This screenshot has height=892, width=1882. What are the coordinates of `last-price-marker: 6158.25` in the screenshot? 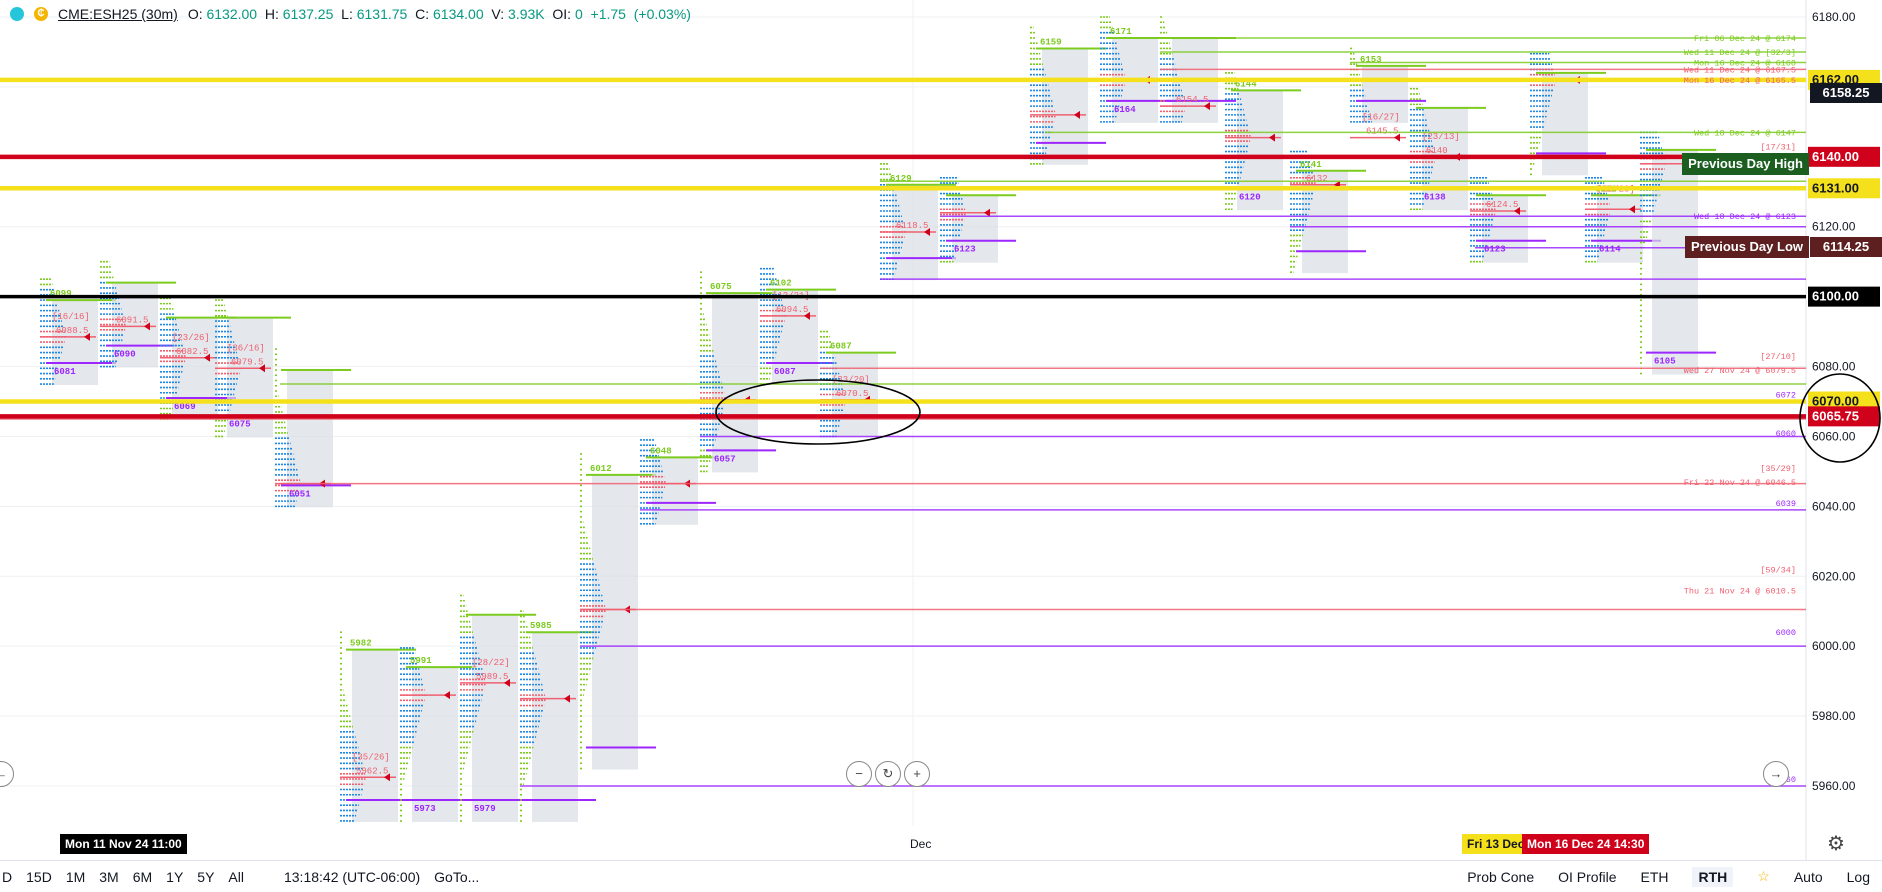 It's located at (1846, 93).